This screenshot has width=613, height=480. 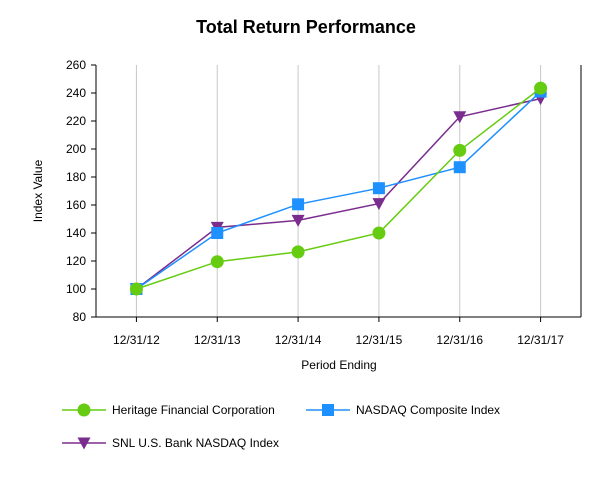 What do you see at coordinates (338, 365) in the screenshot?
I see `x-axis-label: Period Ending` at bounding box center [338, 365].